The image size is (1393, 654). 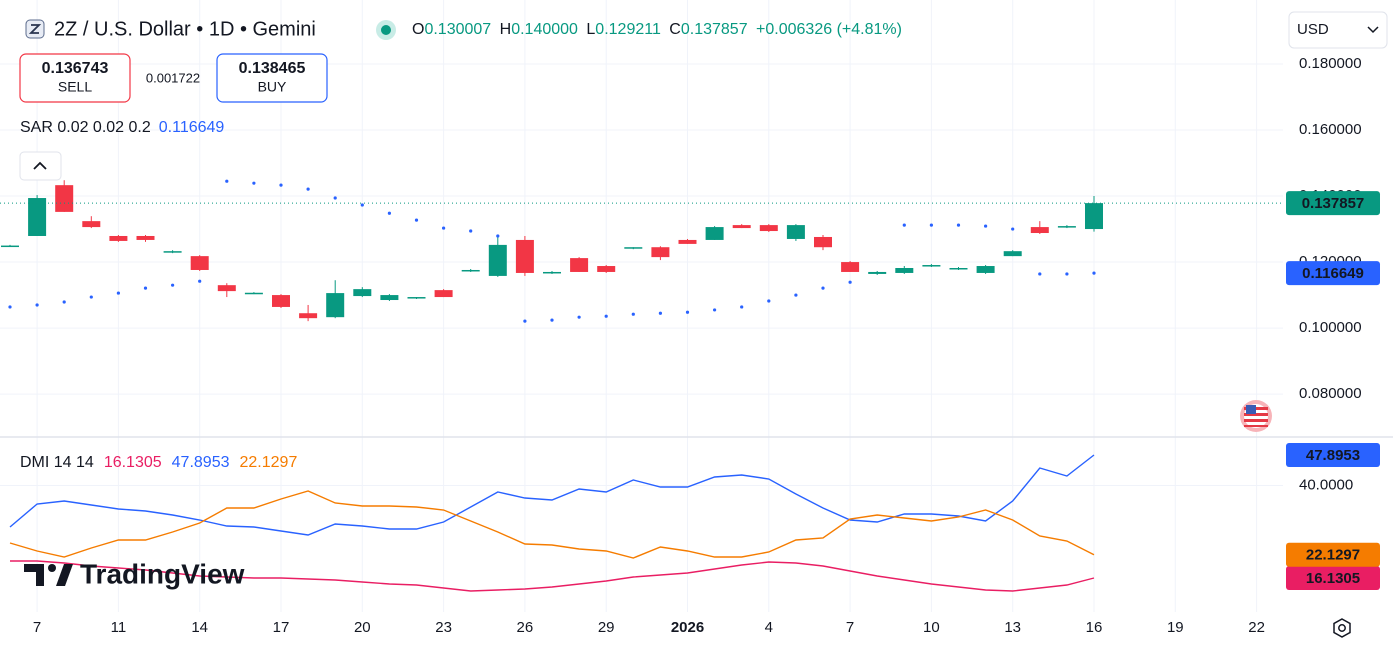 I want to click on buy-label: BUY, so click(x=272, y=87).